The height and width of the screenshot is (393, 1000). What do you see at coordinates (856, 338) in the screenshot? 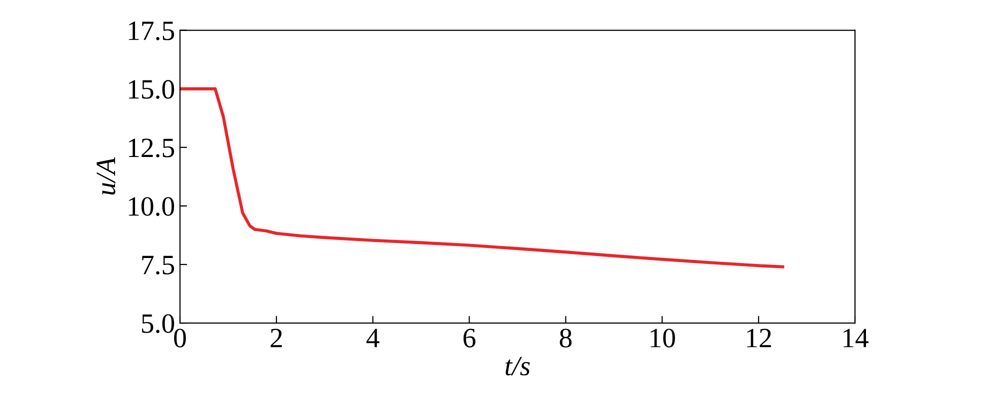
I see `x-tick-label: 14` at bounding box center [856, 338].